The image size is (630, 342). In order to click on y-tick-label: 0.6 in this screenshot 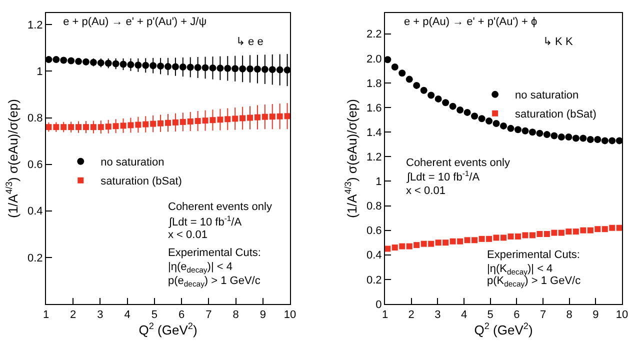, I will do `click(35, 165)`.